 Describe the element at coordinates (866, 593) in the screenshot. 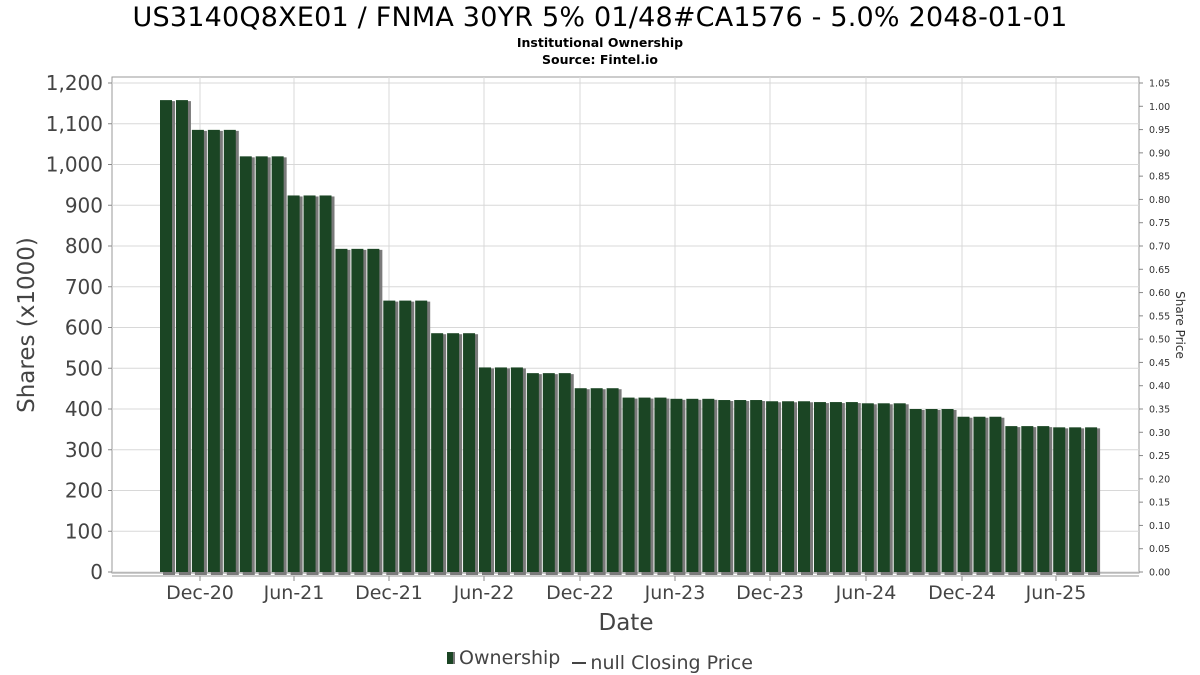

I see `x-tick-label: Jun-24` at that location.